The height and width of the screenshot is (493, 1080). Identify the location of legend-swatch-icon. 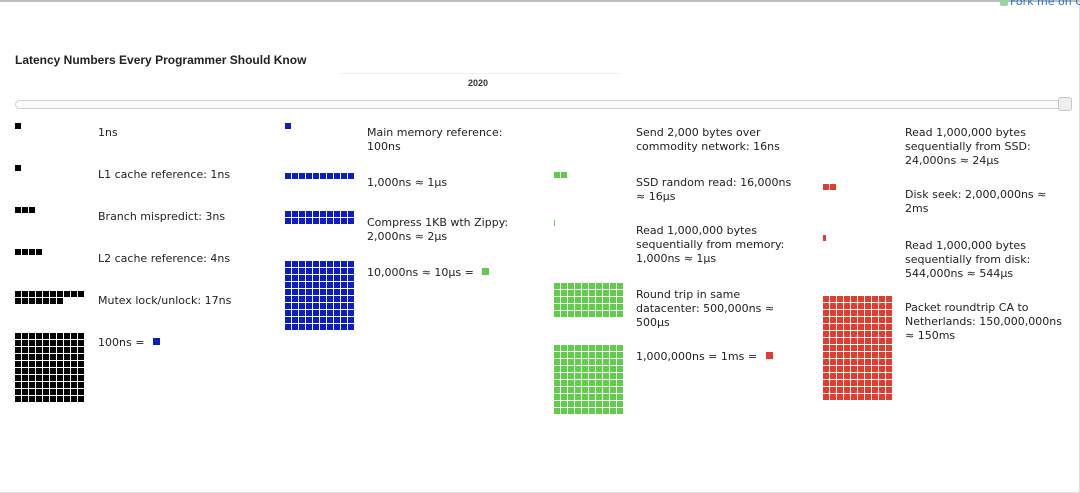
(156, 341).